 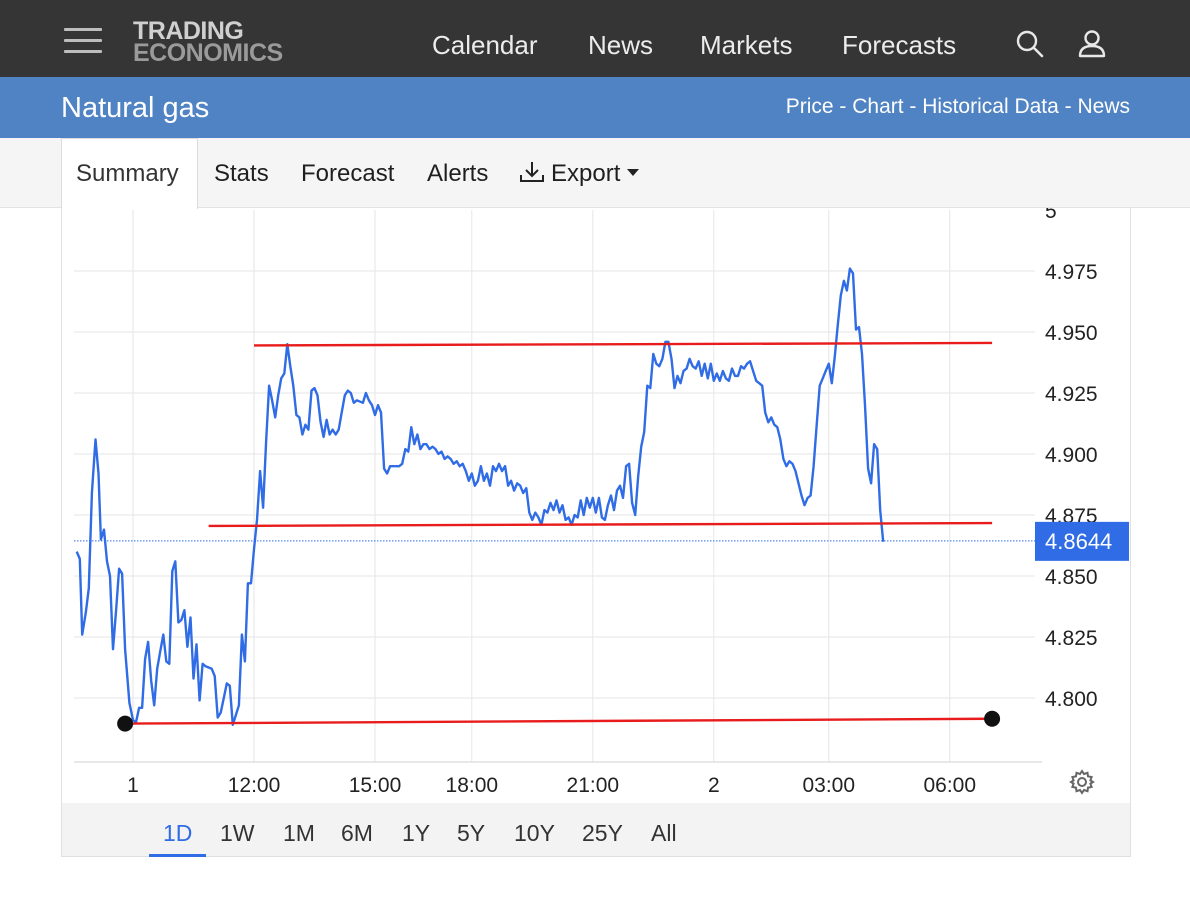 What do you see at coordinates (1082, 782) in the screenshot?
I see `chart-settings-gear-icon` at bounding box center [1082, 782].